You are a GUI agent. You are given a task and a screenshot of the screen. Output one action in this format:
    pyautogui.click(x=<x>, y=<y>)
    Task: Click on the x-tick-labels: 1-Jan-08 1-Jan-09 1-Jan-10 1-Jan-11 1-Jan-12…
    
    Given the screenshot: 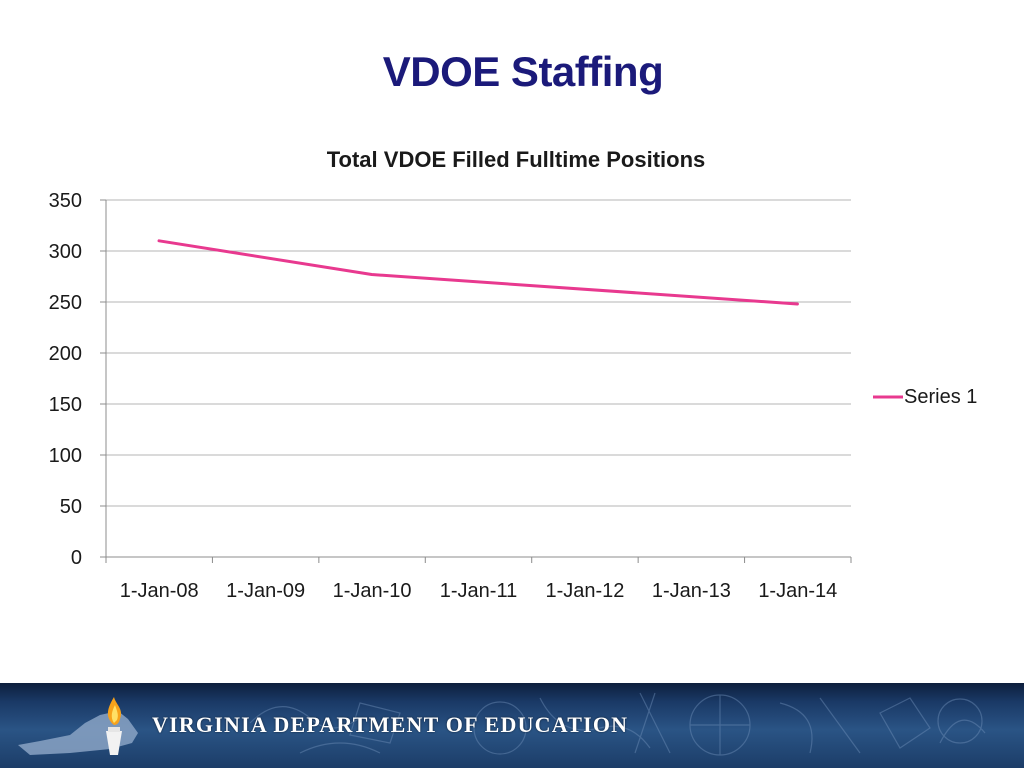 What is the action you would take?
    pyautogui.click(x=479, y=591)
    